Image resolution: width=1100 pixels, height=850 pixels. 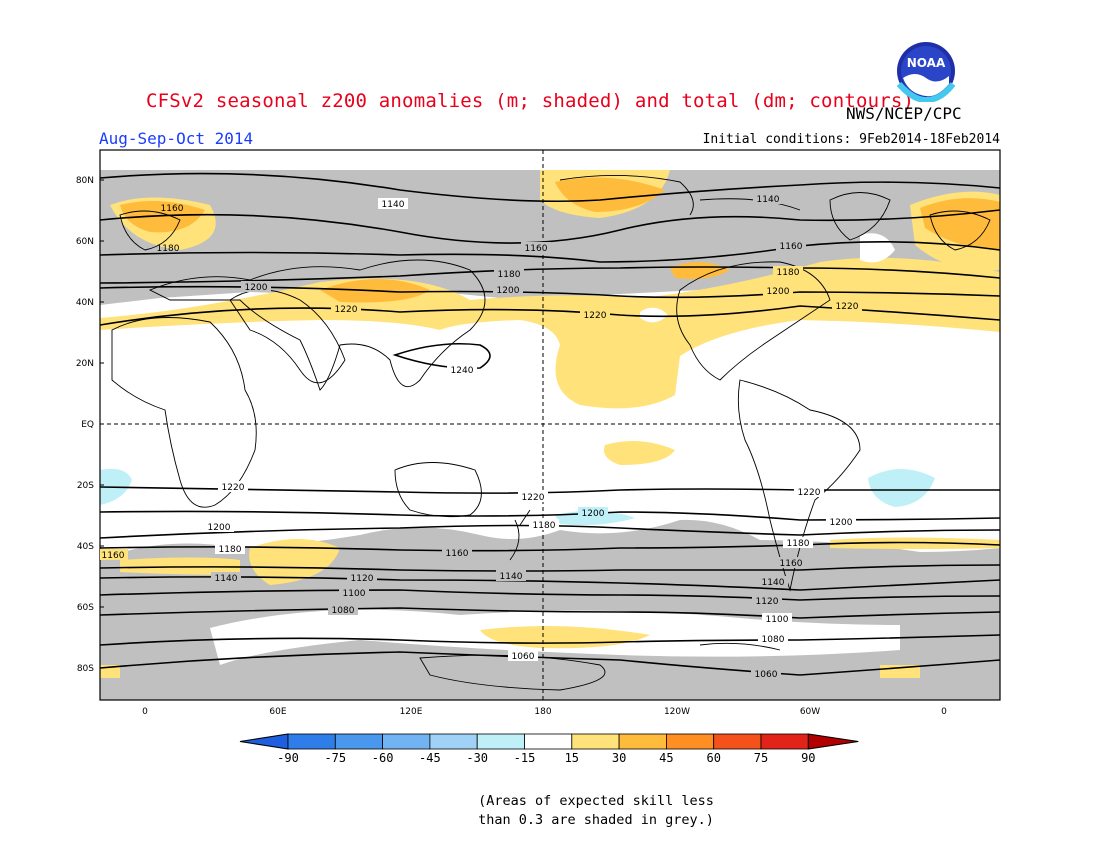 I want to click on initial-conditions-label: Initial conditions: 9Feb2014-18Feb2014, so click(x=851, y=139).